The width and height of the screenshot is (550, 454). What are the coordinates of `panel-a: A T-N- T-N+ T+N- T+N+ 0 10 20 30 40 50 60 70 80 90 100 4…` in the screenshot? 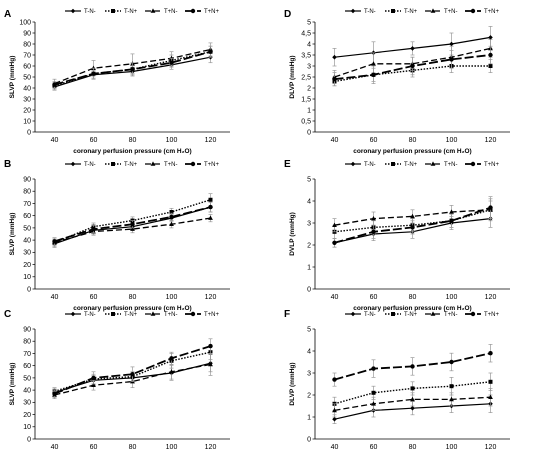 It's located at (117, 81).